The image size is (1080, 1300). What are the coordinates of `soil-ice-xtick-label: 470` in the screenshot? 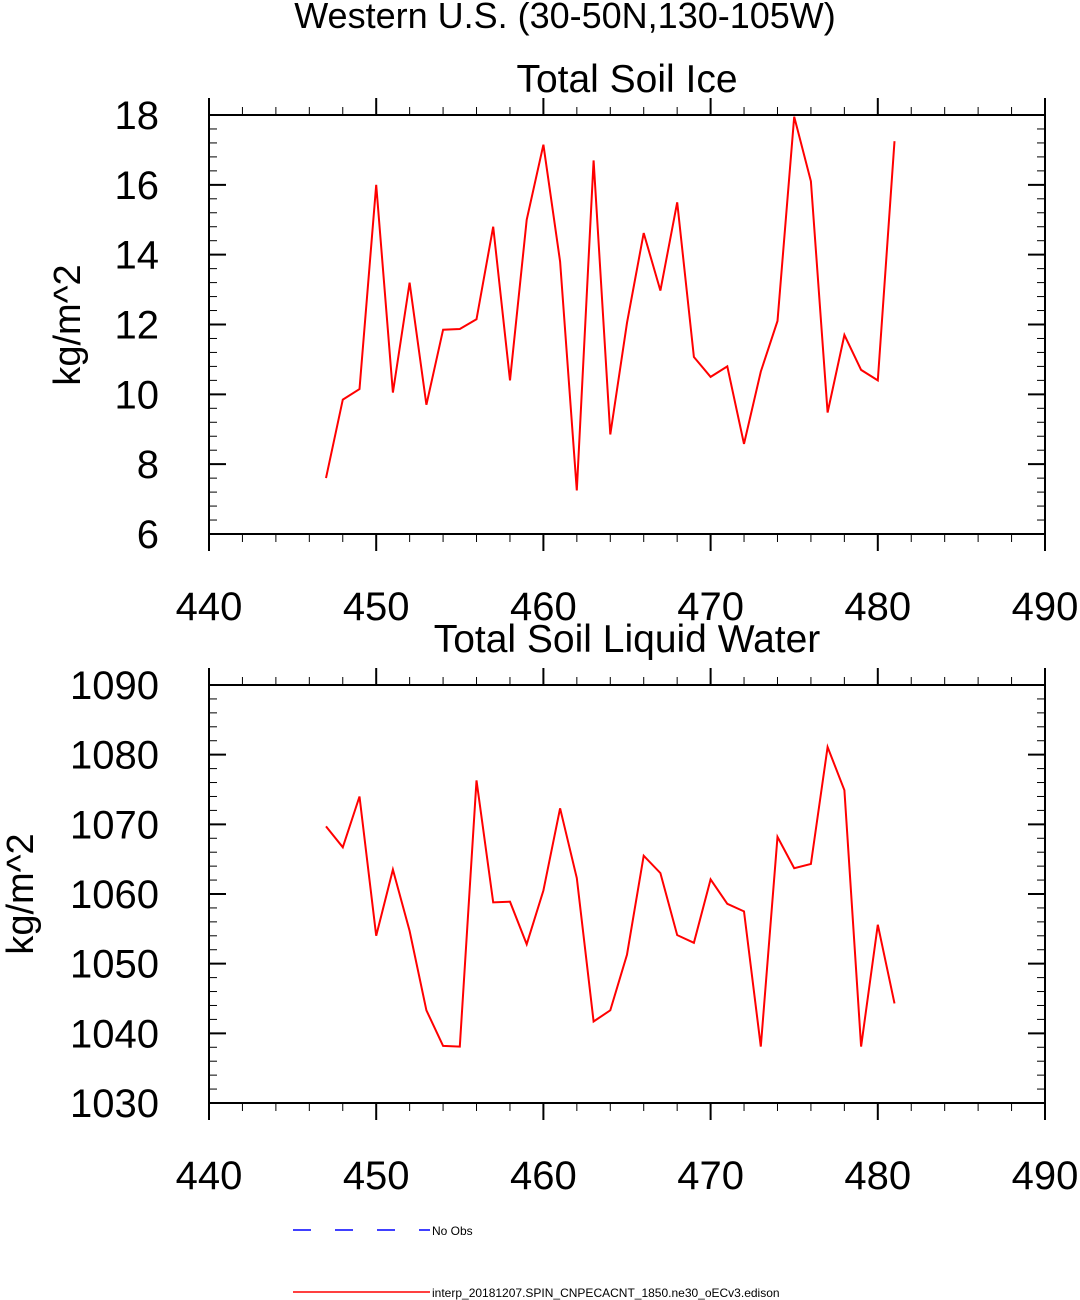 It's located at (710, 607).